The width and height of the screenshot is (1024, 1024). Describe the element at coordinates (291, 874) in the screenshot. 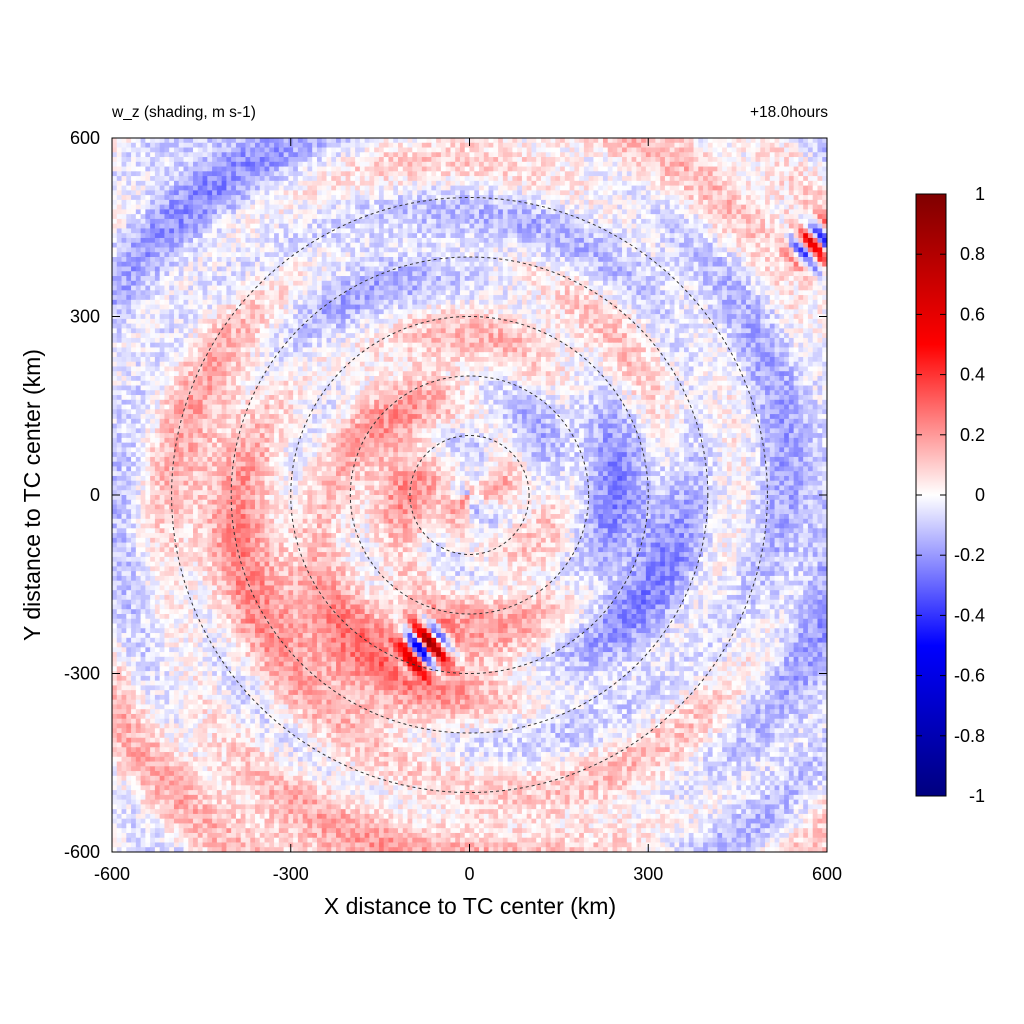

I see `x-tick-label: -300` at that location.